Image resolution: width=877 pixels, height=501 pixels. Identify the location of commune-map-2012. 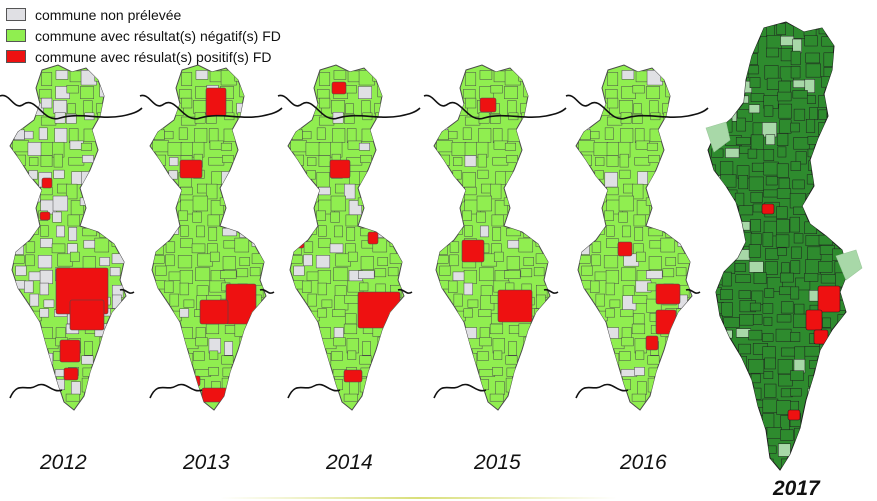
(71, 237).